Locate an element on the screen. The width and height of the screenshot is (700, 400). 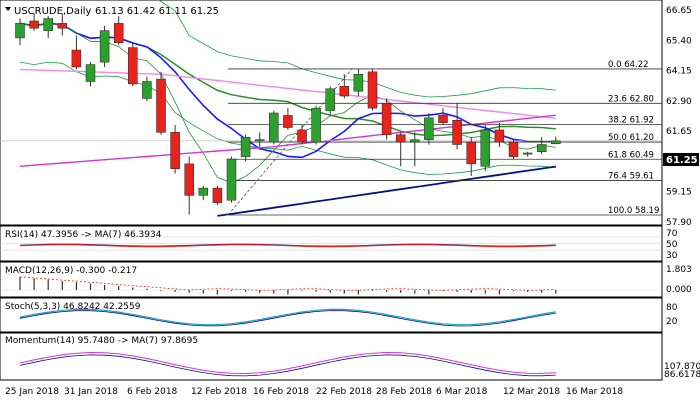
fib-level-label: 61.8 60.49 is located at coordinates (631, 155).